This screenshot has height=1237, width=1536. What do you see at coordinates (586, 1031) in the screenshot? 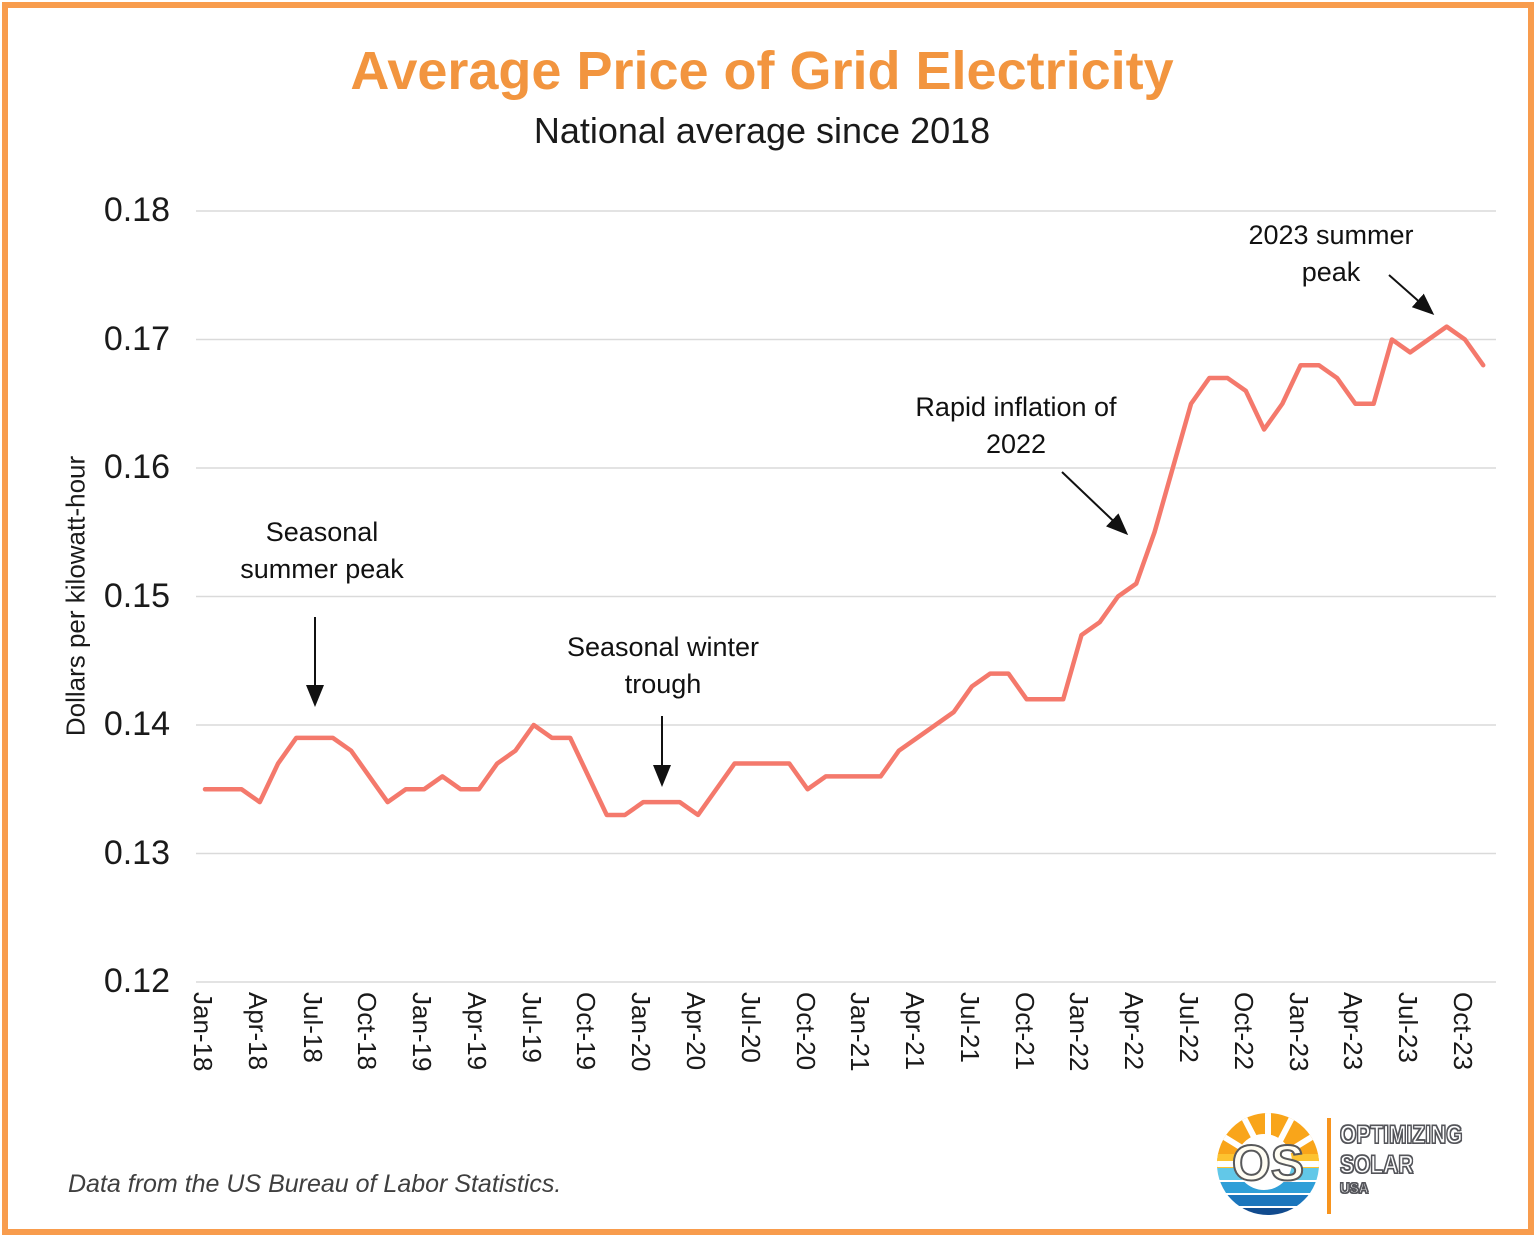
I see `x-tick-label: Oct-19` at bounding box center [586, 1031].